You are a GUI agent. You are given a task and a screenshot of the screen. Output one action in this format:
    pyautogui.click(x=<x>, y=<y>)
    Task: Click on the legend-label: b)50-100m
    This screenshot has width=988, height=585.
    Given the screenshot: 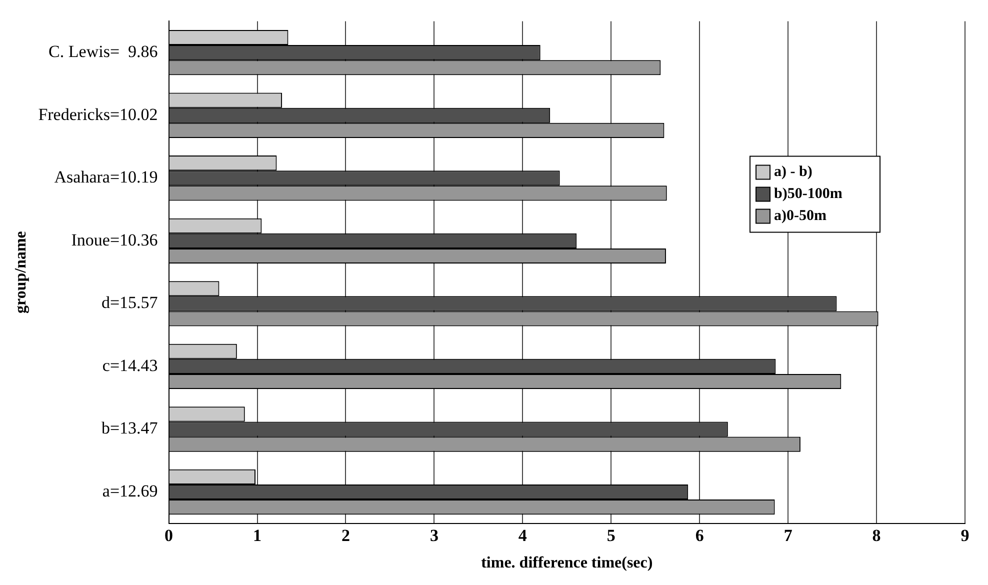 What is the action you would take?
    pyautogui.click(x=808, y=194)
    